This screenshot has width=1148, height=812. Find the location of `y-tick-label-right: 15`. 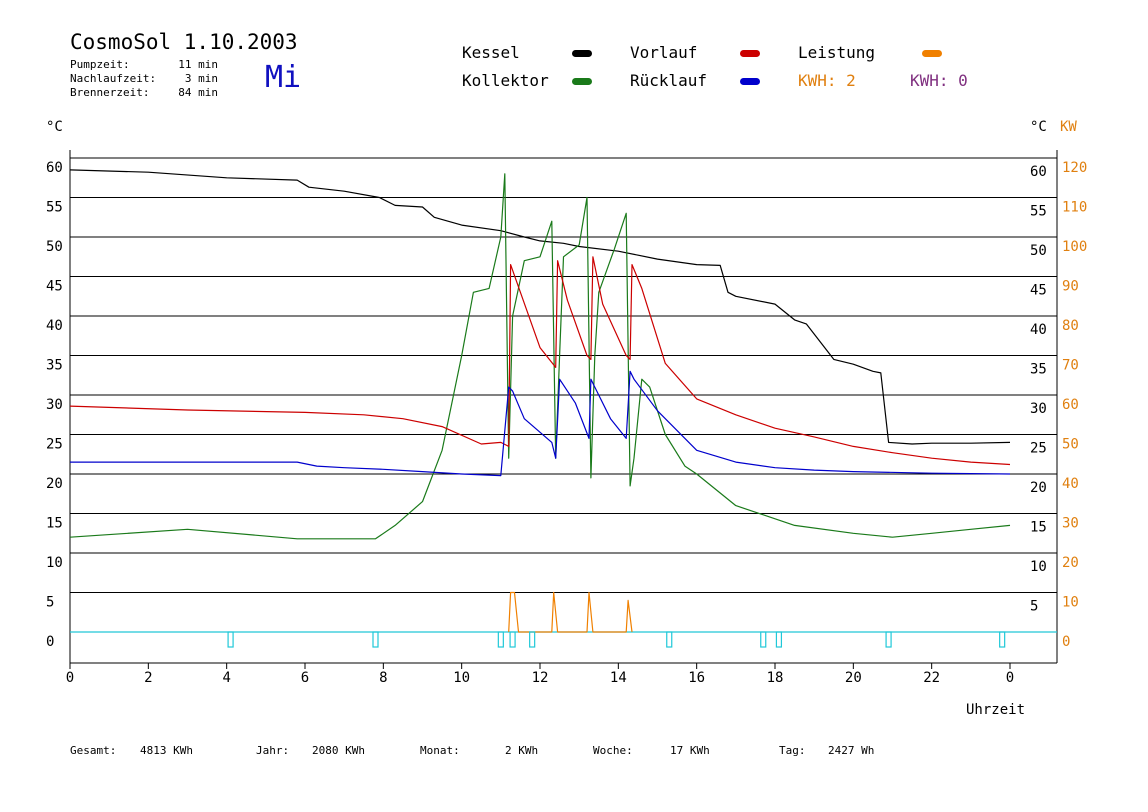

y-tick-label-right: 15 is located at coordinates (1038, 528).